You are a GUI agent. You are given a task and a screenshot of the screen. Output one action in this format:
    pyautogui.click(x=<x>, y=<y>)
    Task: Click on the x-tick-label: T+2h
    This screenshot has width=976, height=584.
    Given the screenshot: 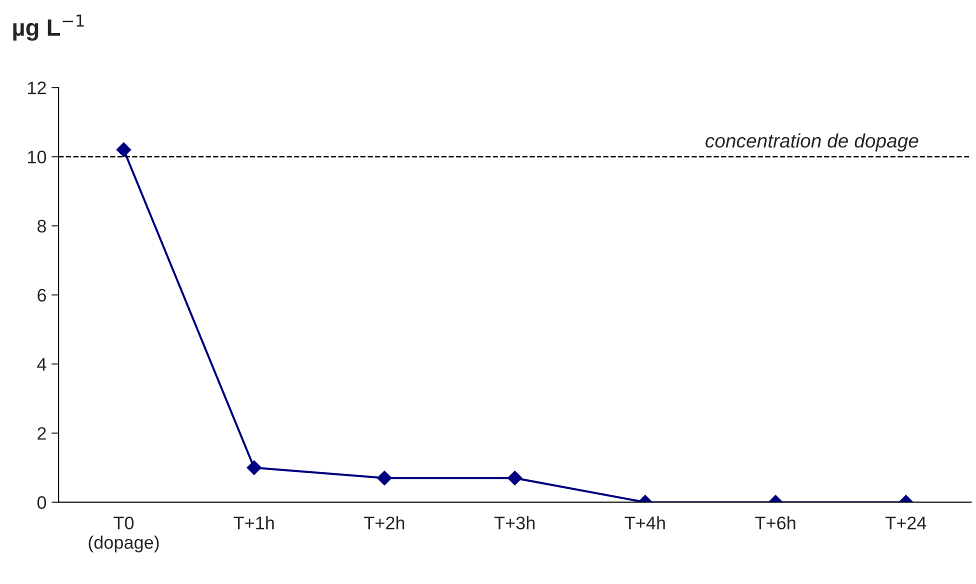 What is the action you would take?
    pyautogui.click(x=384, y=523)
    